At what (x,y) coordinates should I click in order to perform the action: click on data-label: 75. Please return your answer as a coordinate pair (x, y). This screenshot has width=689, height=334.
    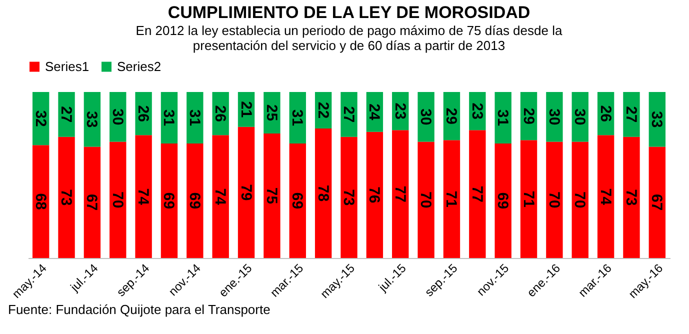
    Looking at the image, I should click on (271, 195).